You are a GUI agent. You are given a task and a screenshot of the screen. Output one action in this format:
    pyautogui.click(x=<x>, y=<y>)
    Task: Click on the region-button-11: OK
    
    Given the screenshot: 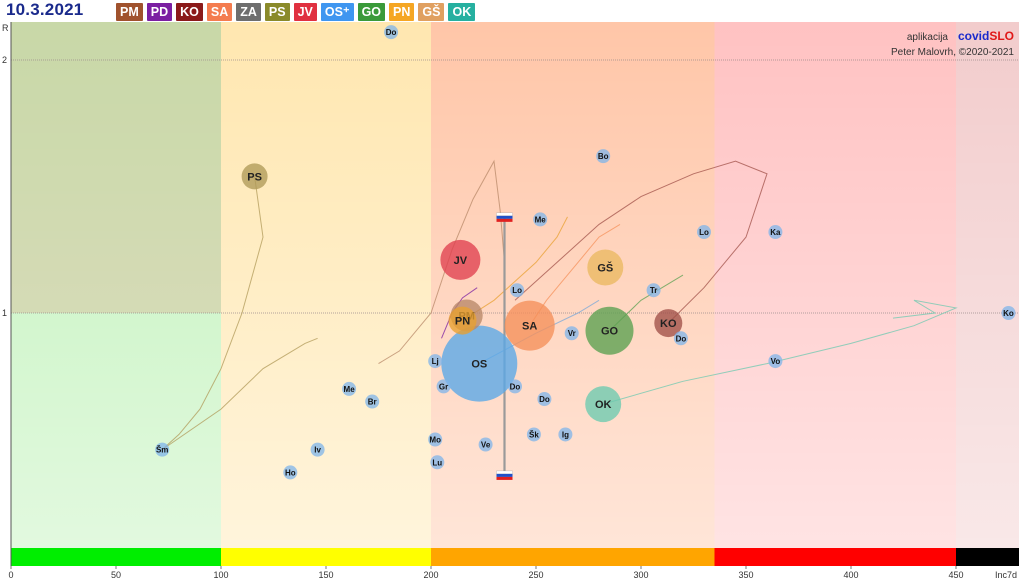 What is the action you would take?
    pyautogui.click(x=462, y=12)
    